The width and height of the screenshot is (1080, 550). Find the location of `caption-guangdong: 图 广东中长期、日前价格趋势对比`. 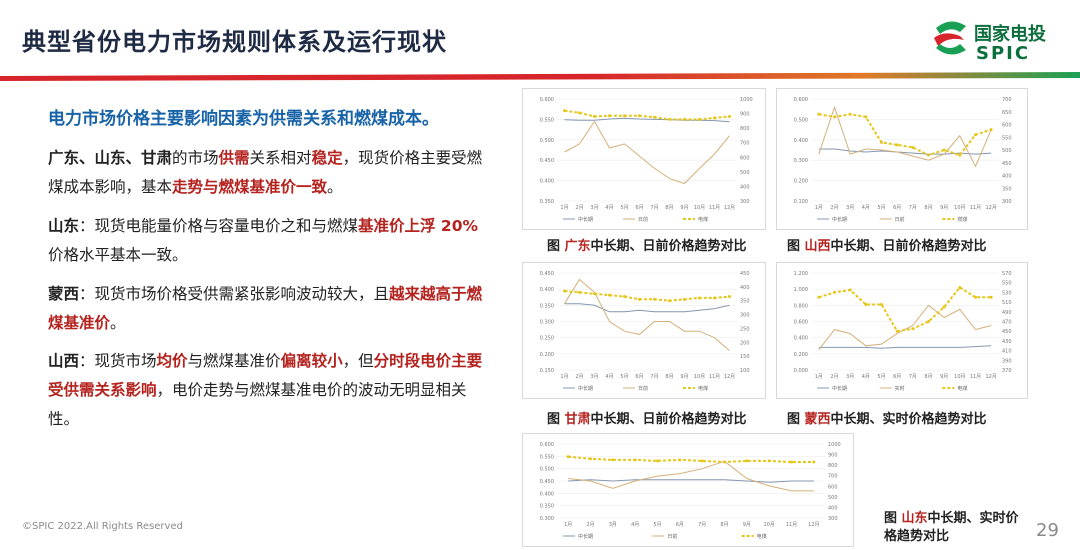

caption-guangdong: 图 广东中长期、日前价格趋势对比 is located at coordinates (647, 244).